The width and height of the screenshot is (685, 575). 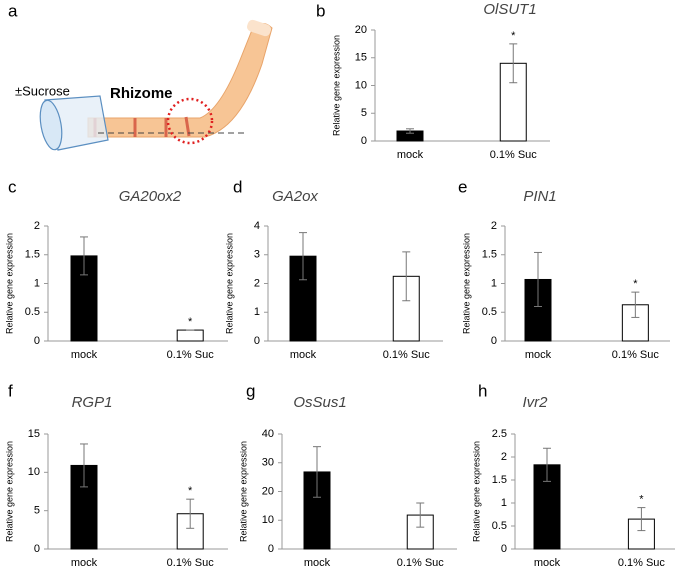 I want to click on tube-opening, so click(x=51, y=125).